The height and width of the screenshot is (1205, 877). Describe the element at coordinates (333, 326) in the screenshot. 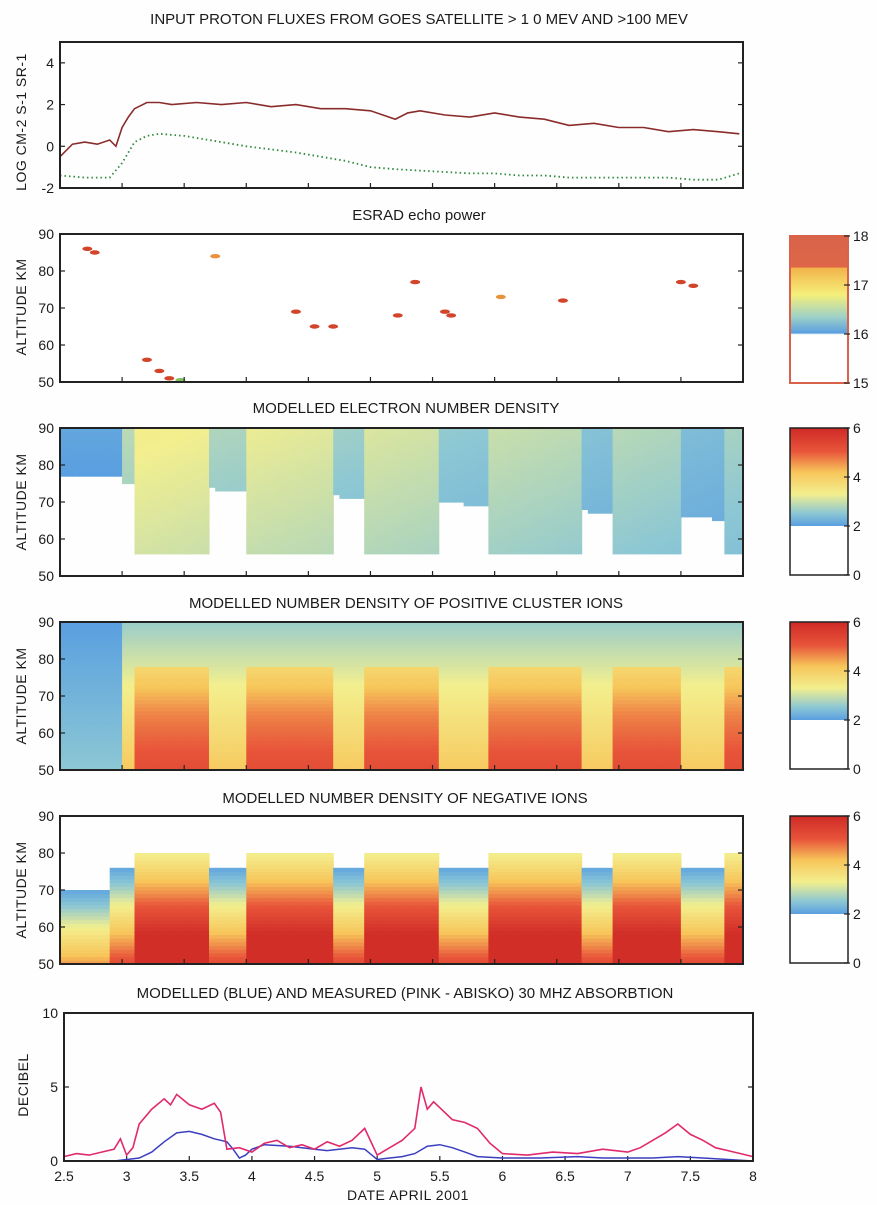

I see `echo-point` at that location.